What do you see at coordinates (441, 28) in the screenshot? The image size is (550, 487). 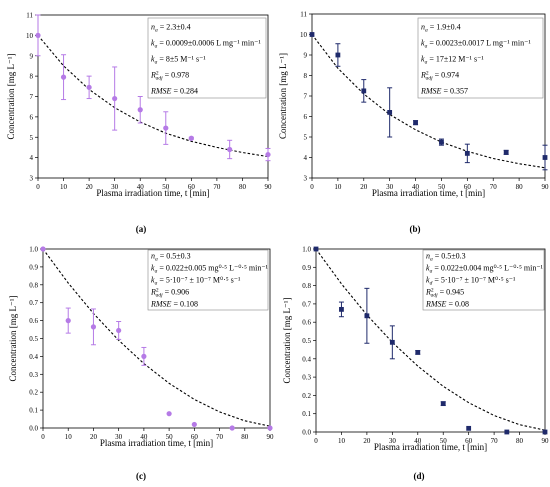 I see `annotation-line: na = 1.9±0.4` at bounding box center [441, 28].